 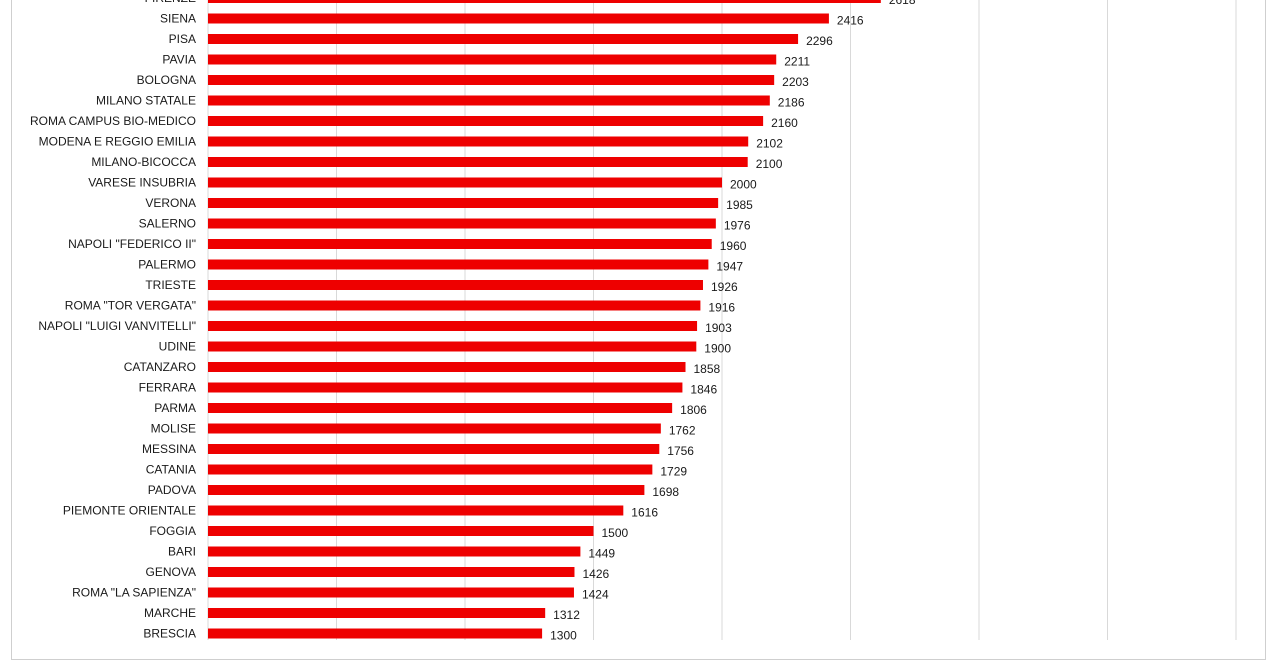 I want to click on category-label: MODENA E REGGIO EMILIA, so click(x=117, y=142).